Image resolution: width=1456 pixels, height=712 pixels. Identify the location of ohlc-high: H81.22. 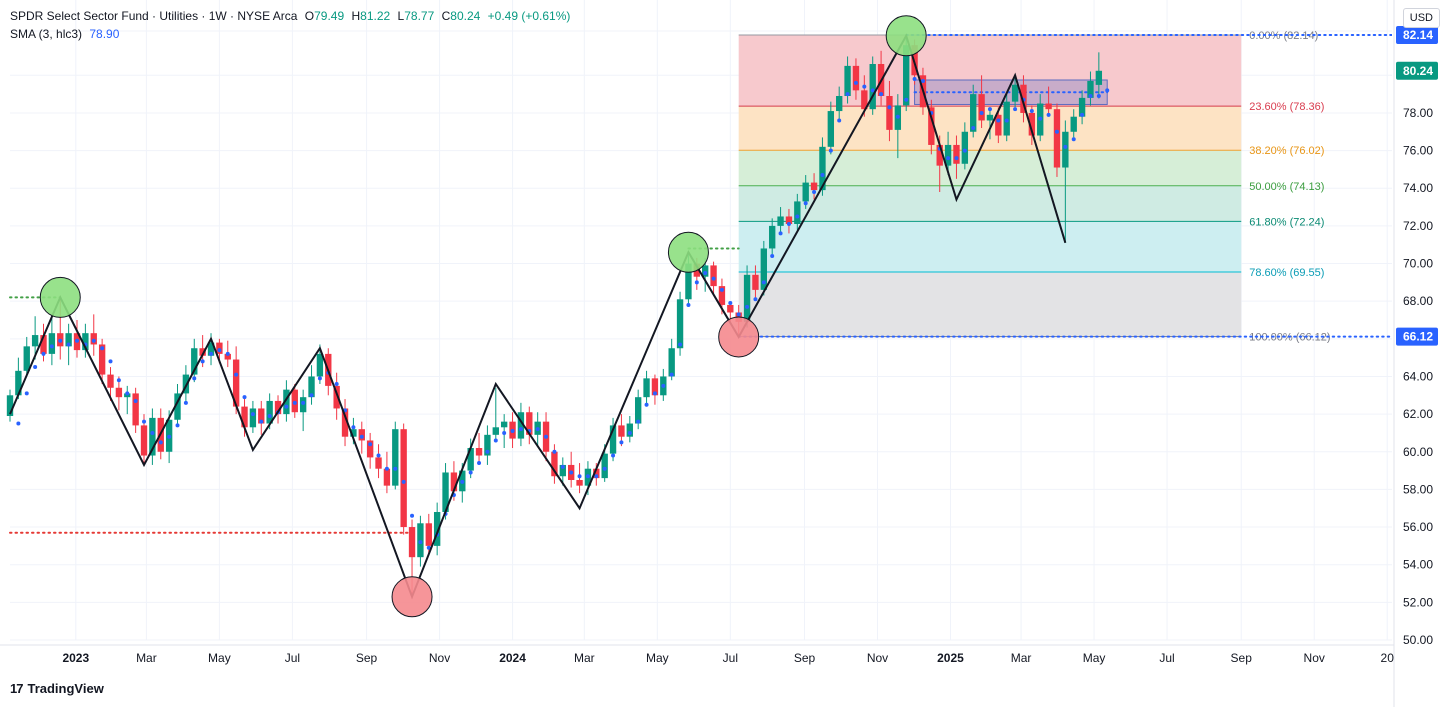
(371, 16).